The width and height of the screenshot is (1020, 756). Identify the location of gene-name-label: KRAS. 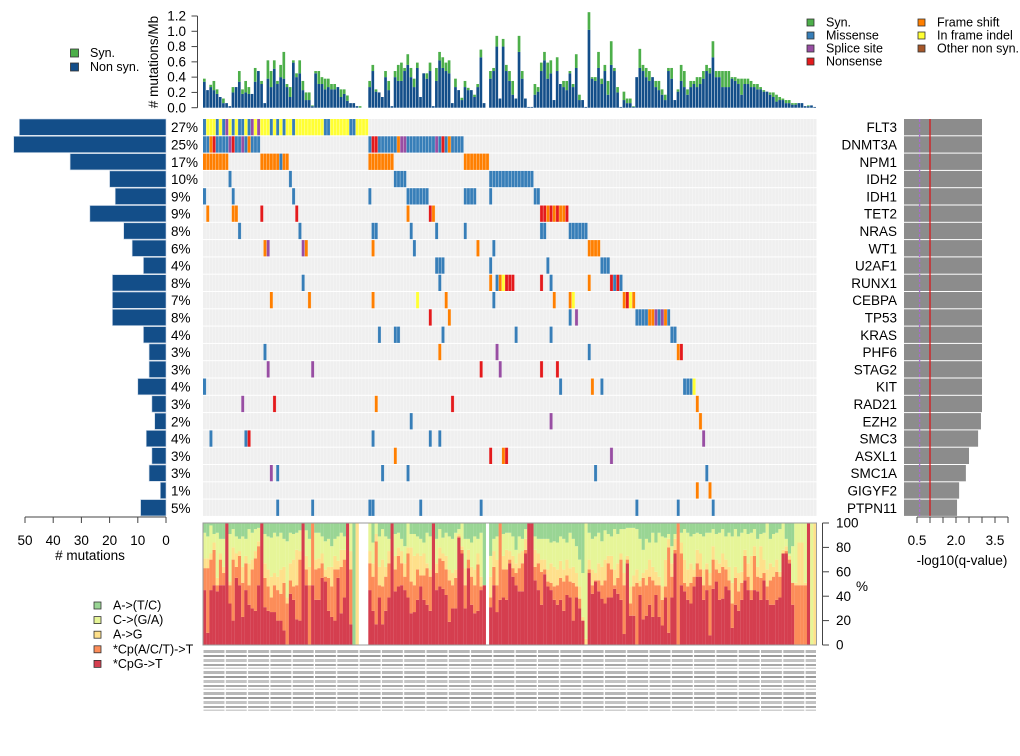
(878, 335).